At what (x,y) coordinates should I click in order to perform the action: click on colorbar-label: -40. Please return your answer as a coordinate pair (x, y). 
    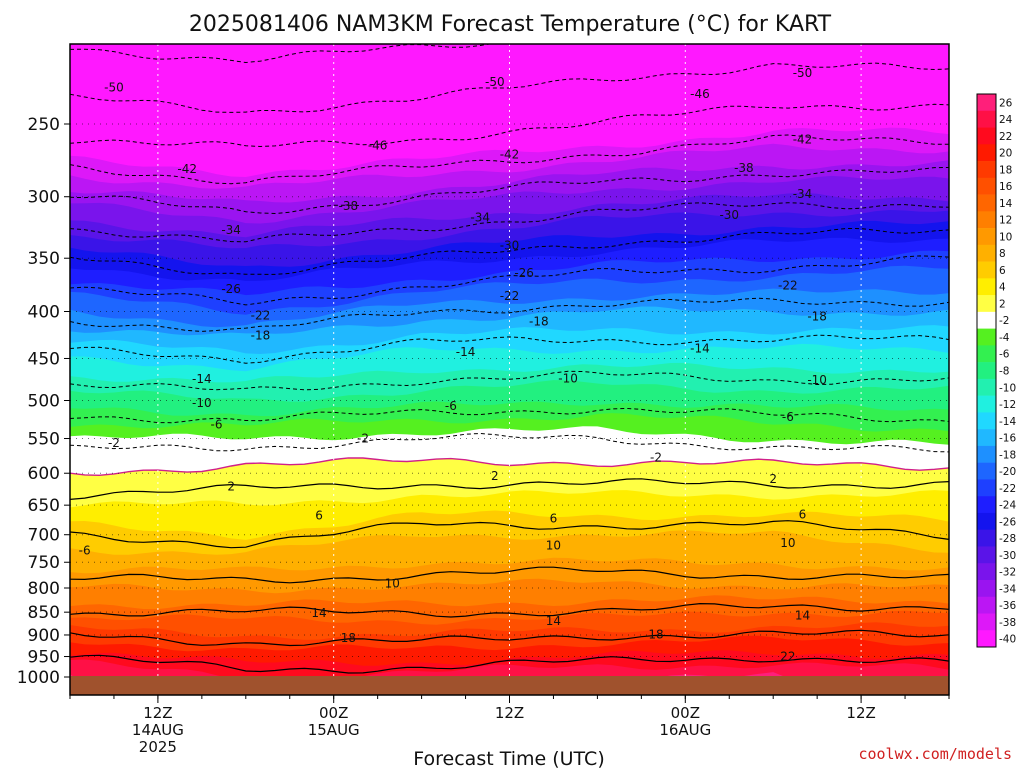
    Looking at the image, I should click on (1007, 640).